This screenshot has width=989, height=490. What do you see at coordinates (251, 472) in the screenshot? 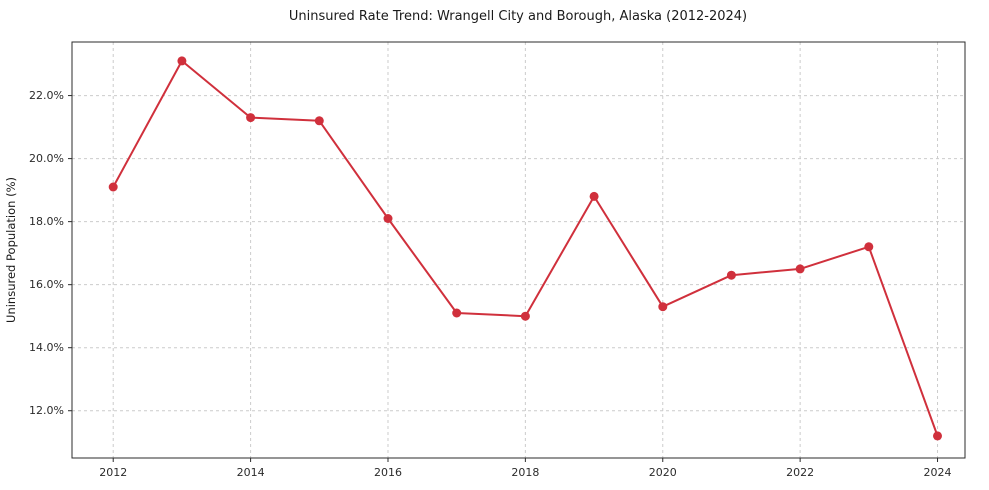
I see `x-tick-label: 2014` at bounding box center [251, 472].